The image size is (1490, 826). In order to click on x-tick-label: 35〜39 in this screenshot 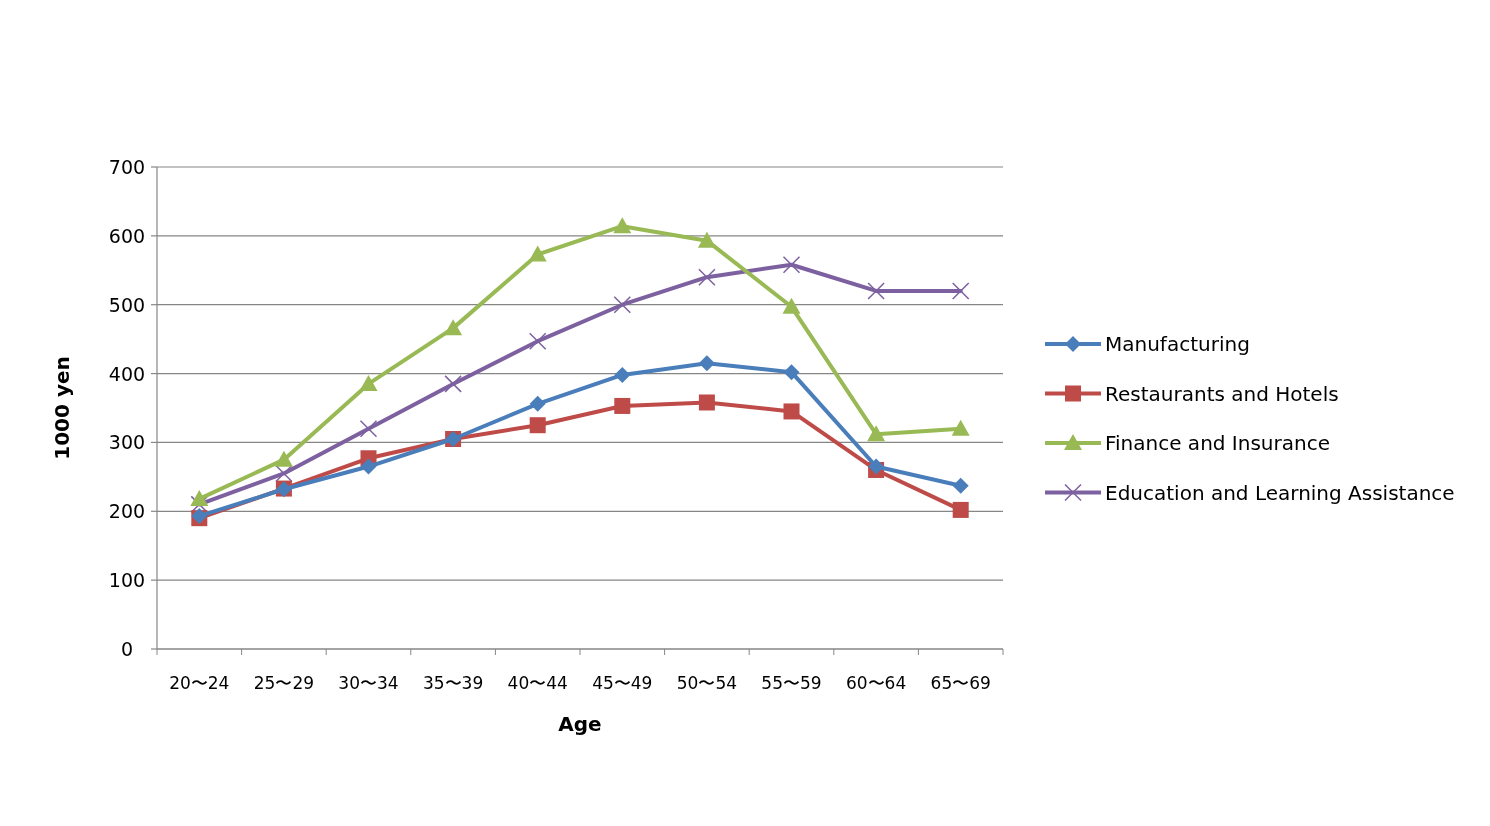, I will do `click(453, 683)`.